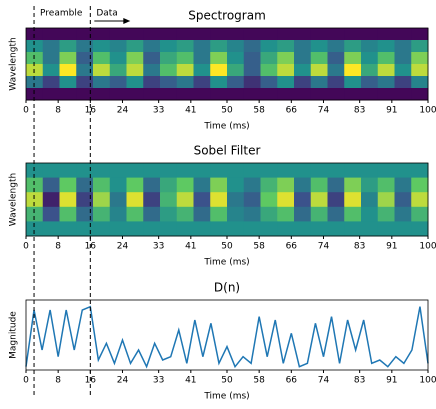  I want to click on x-tick-label: 91, so click(391, 247).